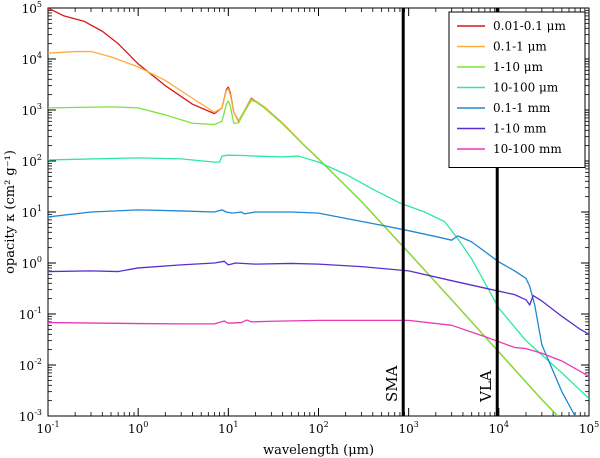 This screenshot has width=600, height=458. I want to click on y-axis-label: opacity κ (cm² g⁻¹), so click(10, 212).